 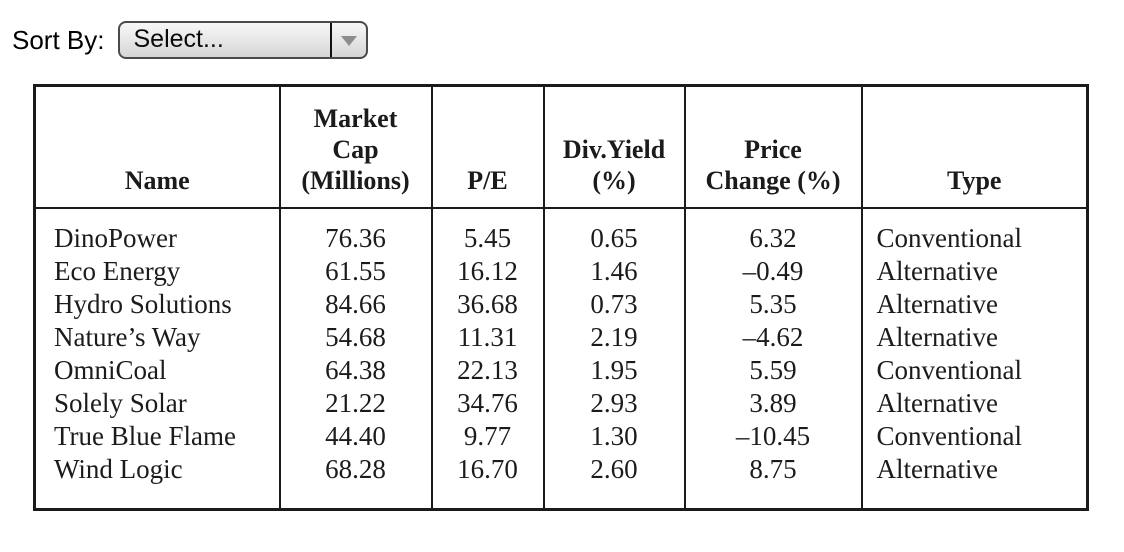 I want to click on cell-name: Wind Logic, so click(x=118, y=468).